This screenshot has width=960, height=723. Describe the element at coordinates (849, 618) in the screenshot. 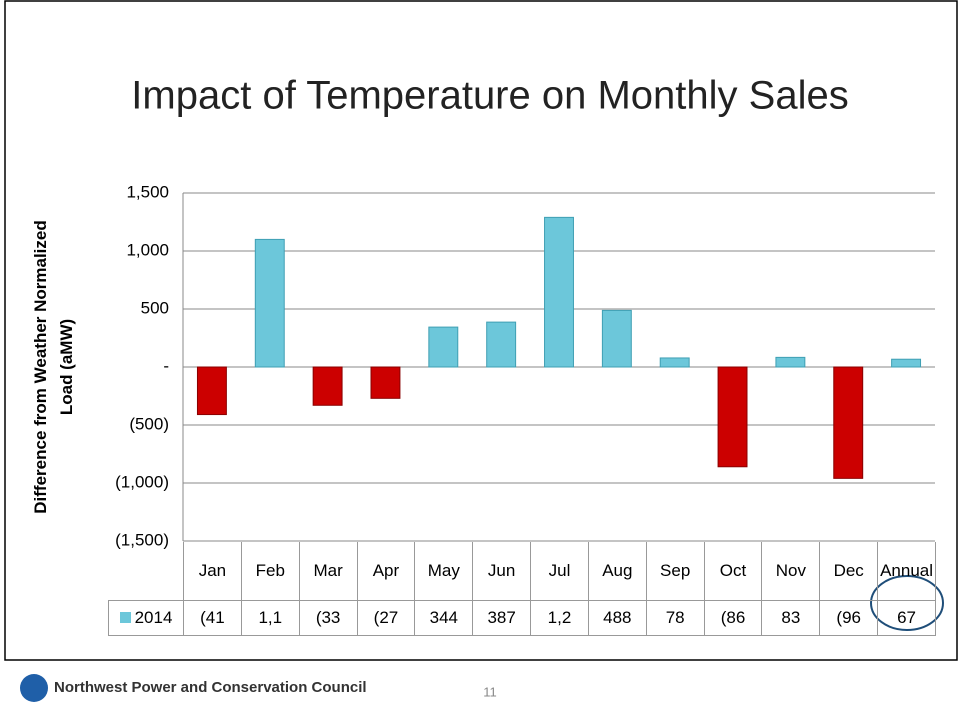

I see `value-label: (96` at that location.